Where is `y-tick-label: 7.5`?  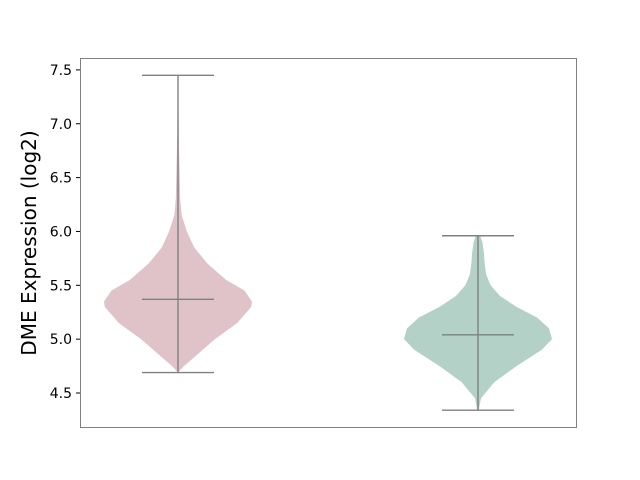 y-tick-label: 7.5 is located at coordinates (61, 71).